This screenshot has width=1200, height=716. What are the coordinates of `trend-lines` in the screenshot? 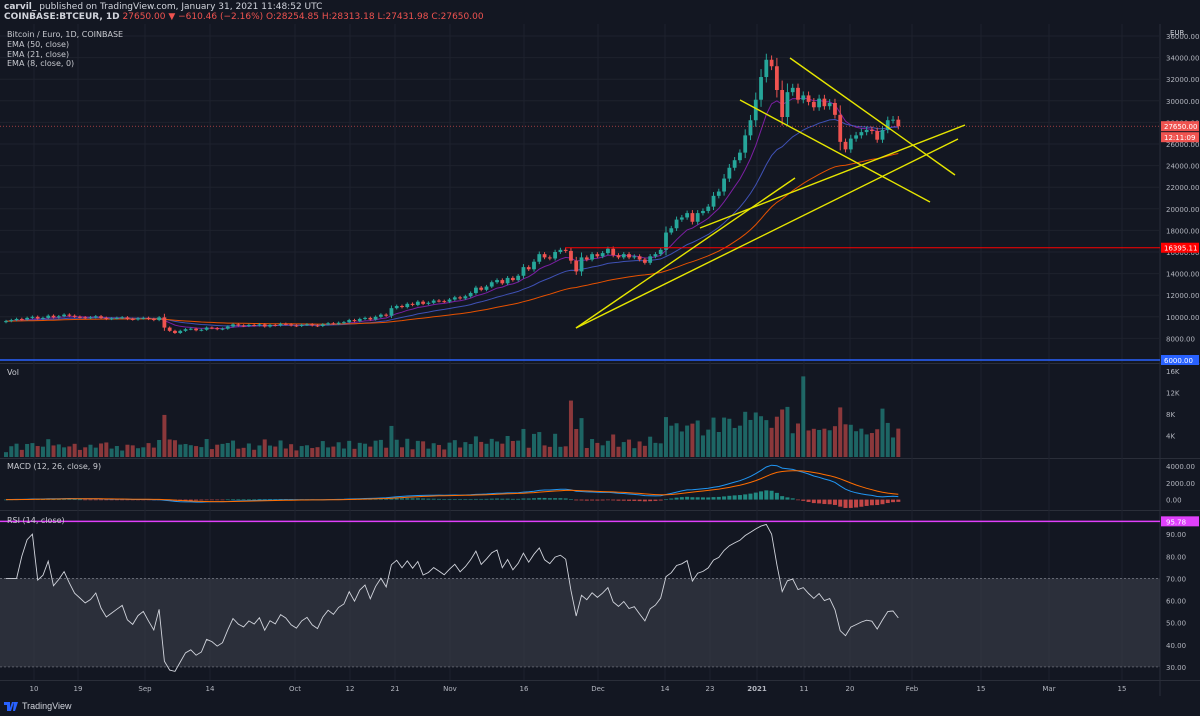 It's located at (770, 193).